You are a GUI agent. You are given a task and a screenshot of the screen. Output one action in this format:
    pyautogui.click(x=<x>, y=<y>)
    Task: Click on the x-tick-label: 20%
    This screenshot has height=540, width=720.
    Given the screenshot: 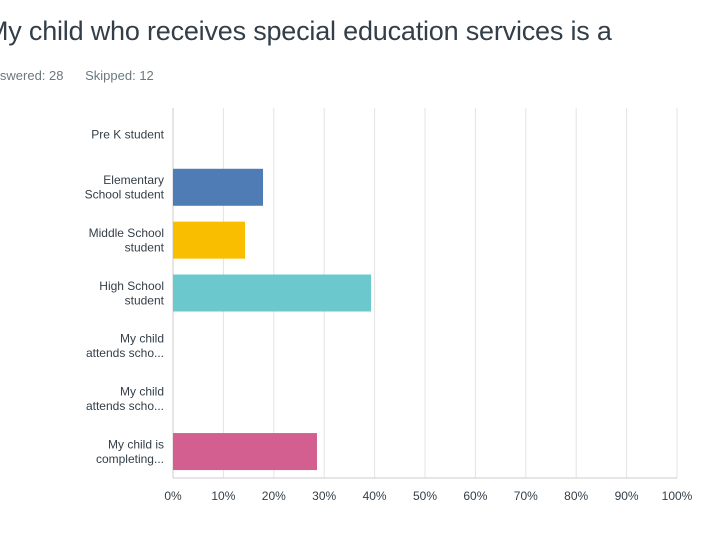 What is the action you would take?
    pyautogui.click(x=274, y=496)
    